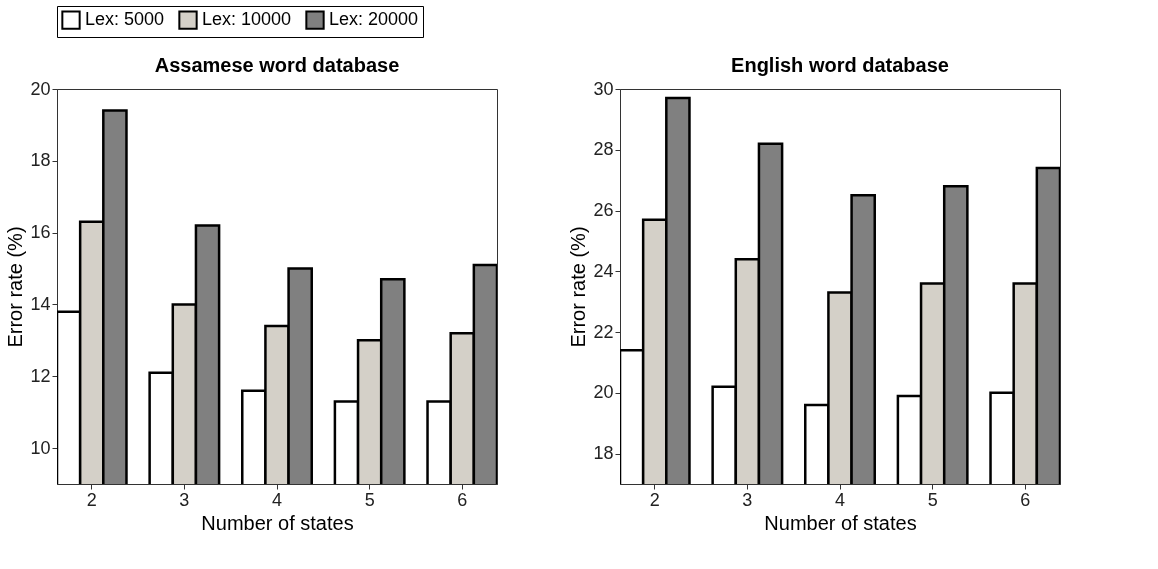 This screenshot has width=1158, height=569. I want to click on legend-label: Lex: 5000, so click(125, 19).